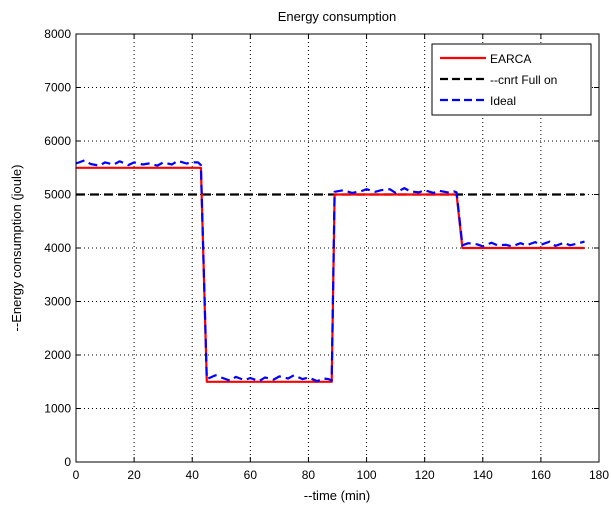 The image size is (611, 510). I want to click on legend-box, so click(511, 79).